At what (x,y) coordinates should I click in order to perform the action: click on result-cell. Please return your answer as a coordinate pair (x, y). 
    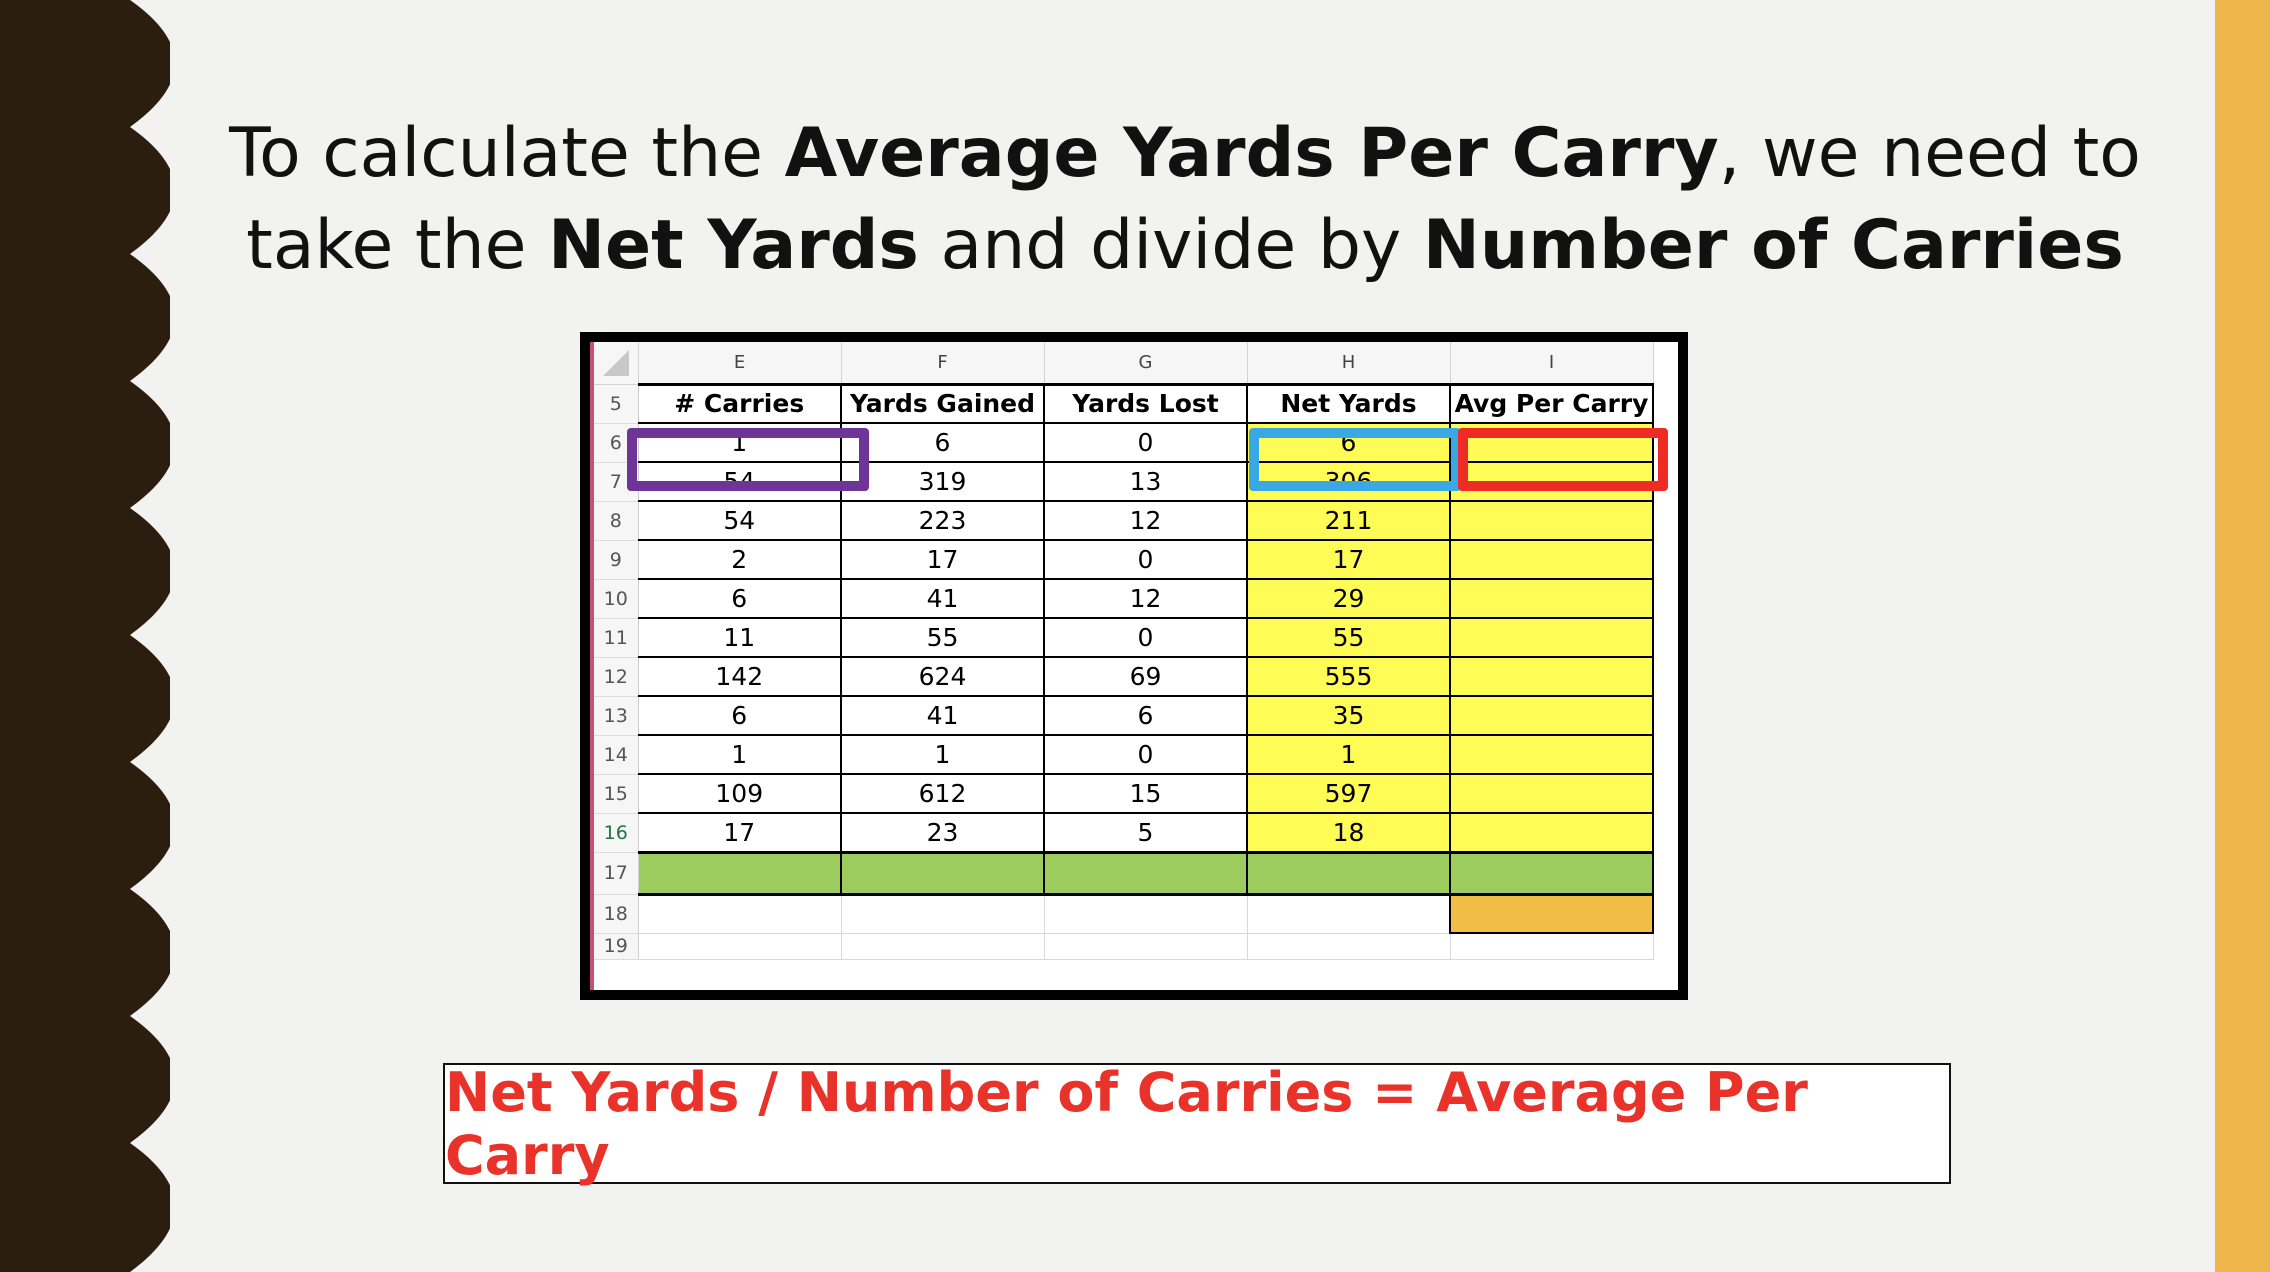
    Looking at the image, I should click on (1551, 913).